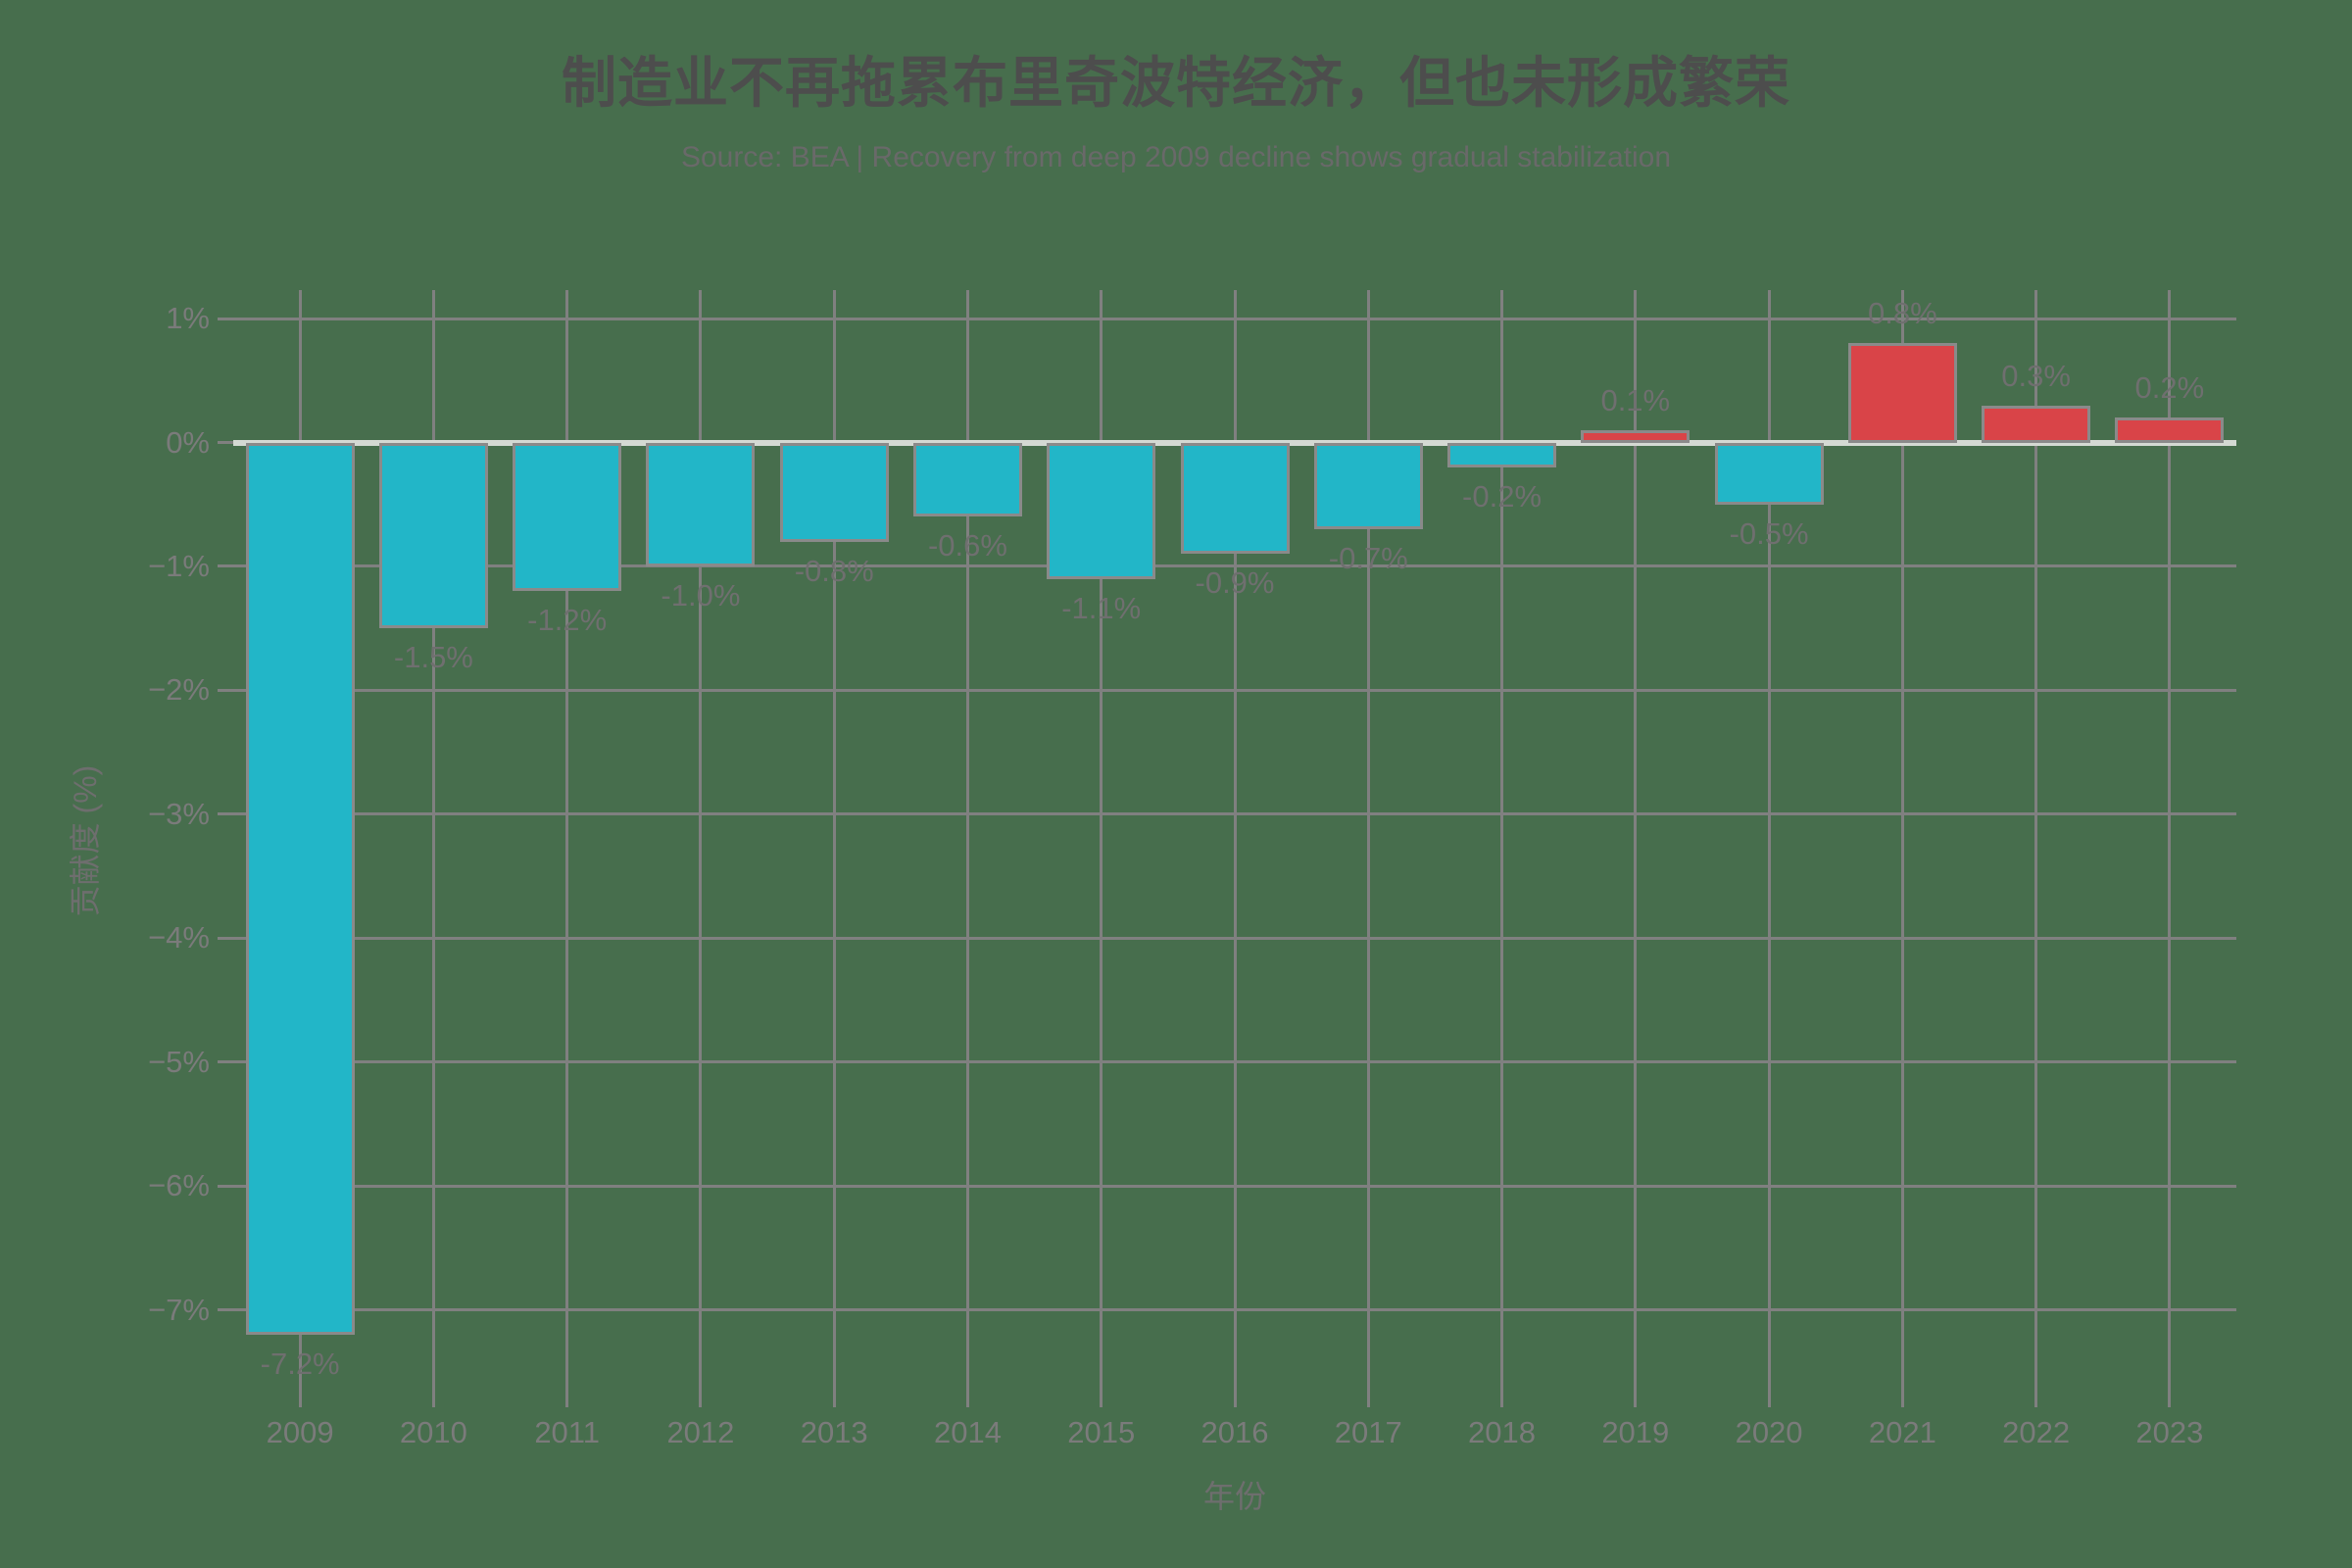  I want to click on x-axis-tick-label: 2018, so click(1502, 1432).